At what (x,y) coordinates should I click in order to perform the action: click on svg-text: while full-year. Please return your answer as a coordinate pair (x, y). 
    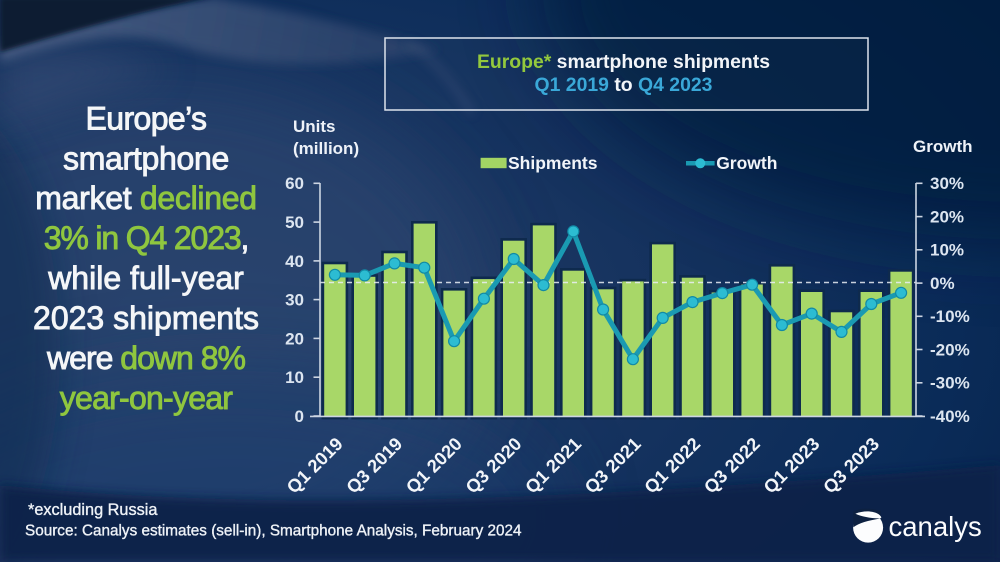
    Looking at the image, I should click on (145, 278).